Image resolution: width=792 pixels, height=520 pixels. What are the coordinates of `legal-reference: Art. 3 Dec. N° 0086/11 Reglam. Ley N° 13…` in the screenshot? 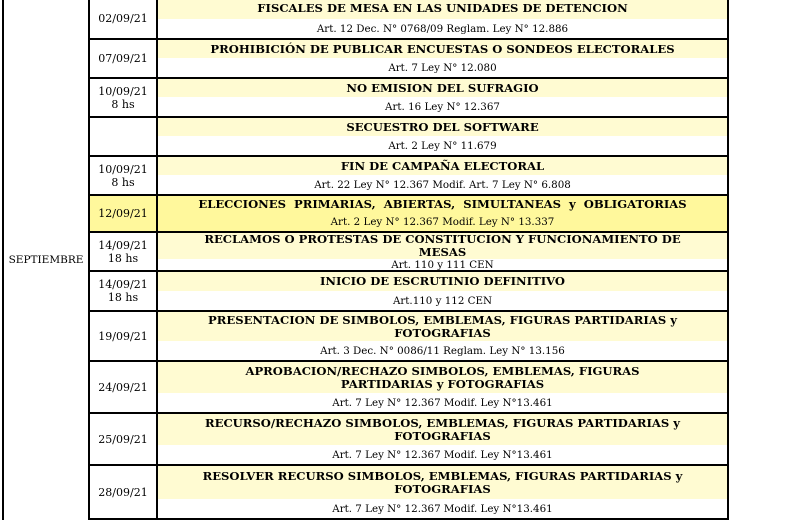 It's located at (442, 350).